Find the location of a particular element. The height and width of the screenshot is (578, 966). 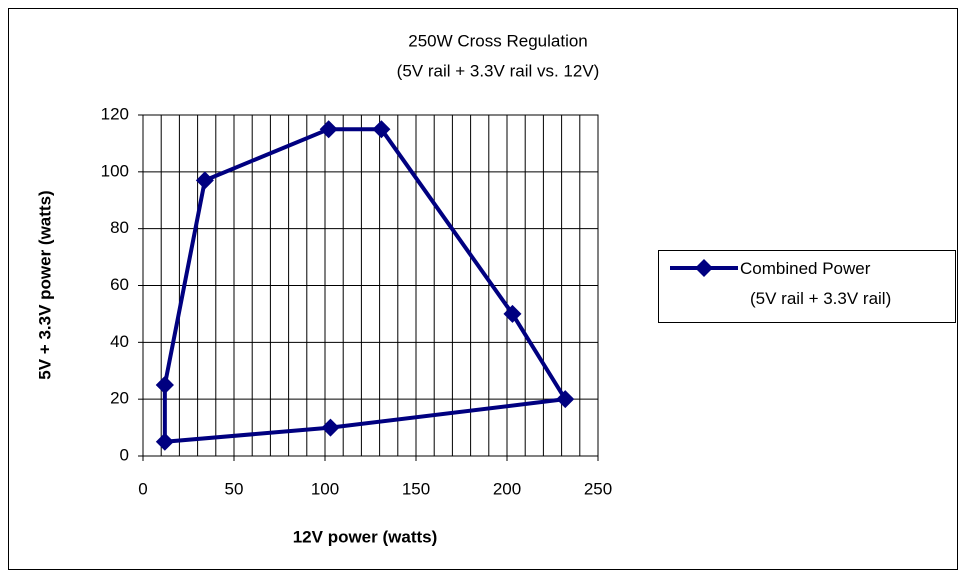

y-tick-label: 100 is located at coordinates (115, 170).